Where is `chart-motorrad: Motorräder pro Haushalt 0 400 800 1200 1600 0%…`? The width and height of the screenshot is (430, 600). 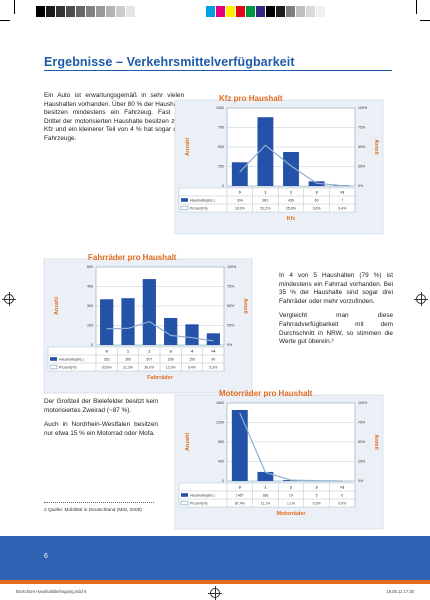 chart-motorrad: Motorräder pro Haushalt 0 400 800 1200 1600 0%… is located at coordinates (280, 461).